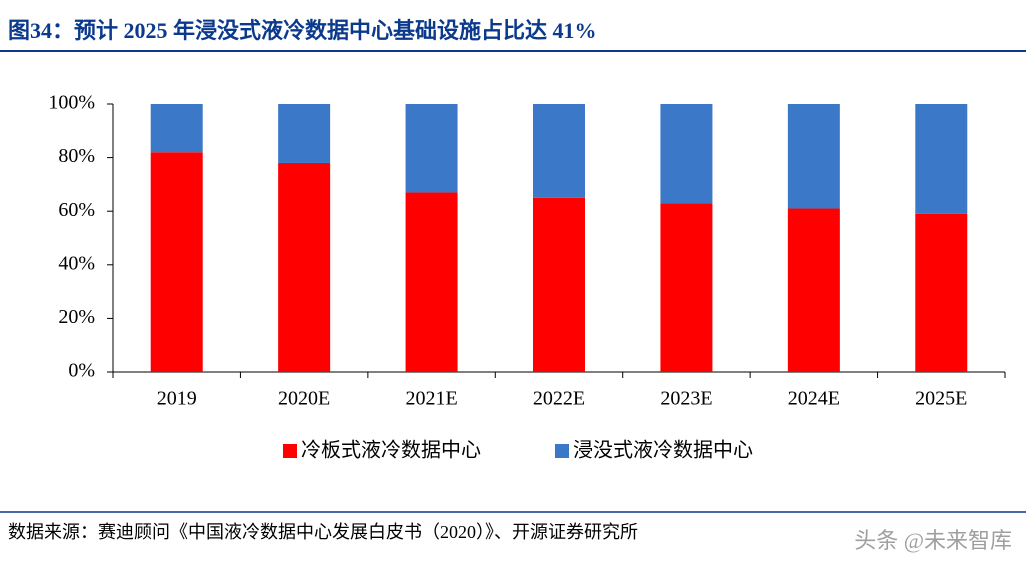  Describe the element at coordinates (941, 399) in the screenshot. I see `x-tick-label: 2025E` at that location.